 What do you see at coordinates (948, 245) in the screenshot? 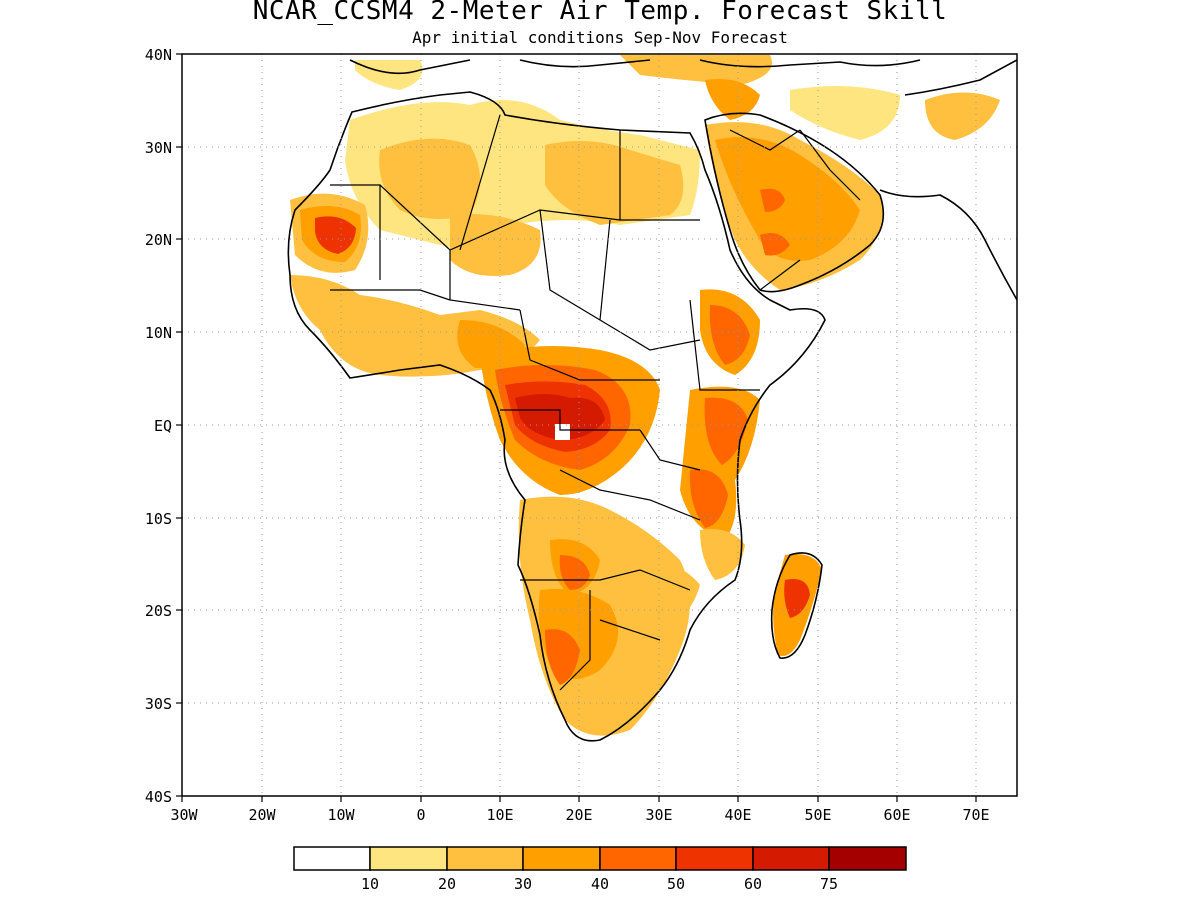
I see `asia-coastline` at bounding box center [948, 245].